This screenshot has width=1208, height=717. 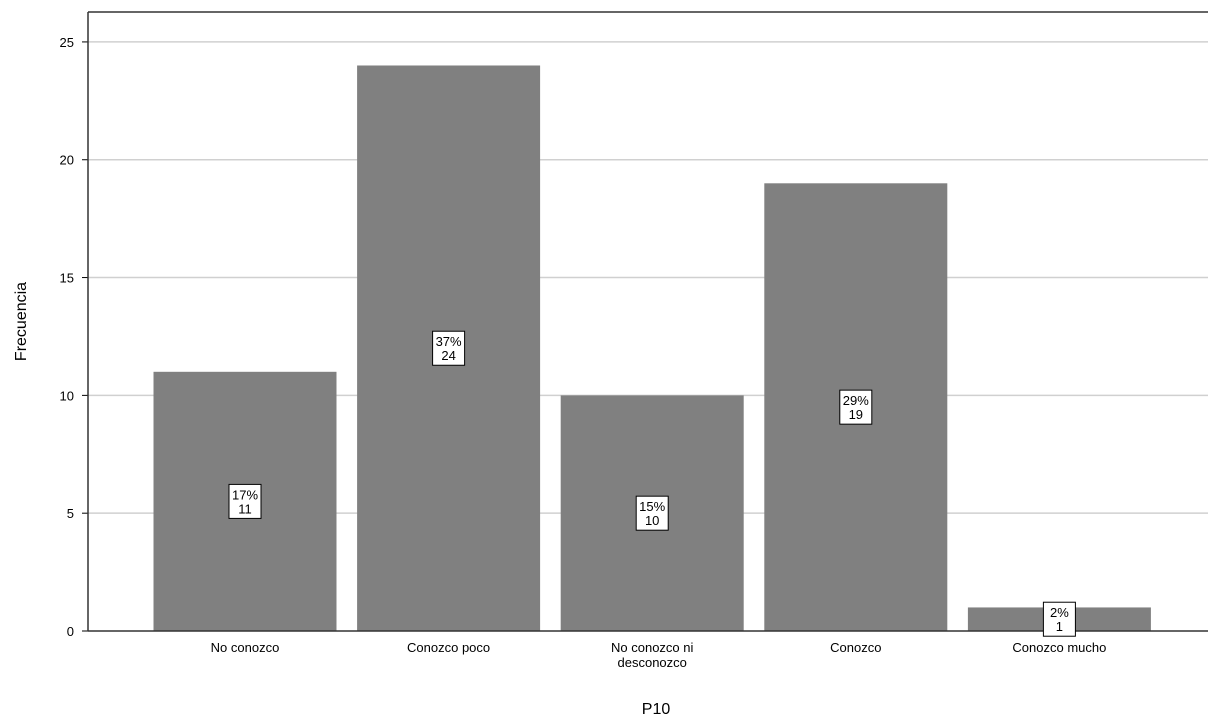 What do you see at coordinates (1059, 612) in the screenshot?
I see `data-label-percent: 2%` at bounding box center [1059, 612].